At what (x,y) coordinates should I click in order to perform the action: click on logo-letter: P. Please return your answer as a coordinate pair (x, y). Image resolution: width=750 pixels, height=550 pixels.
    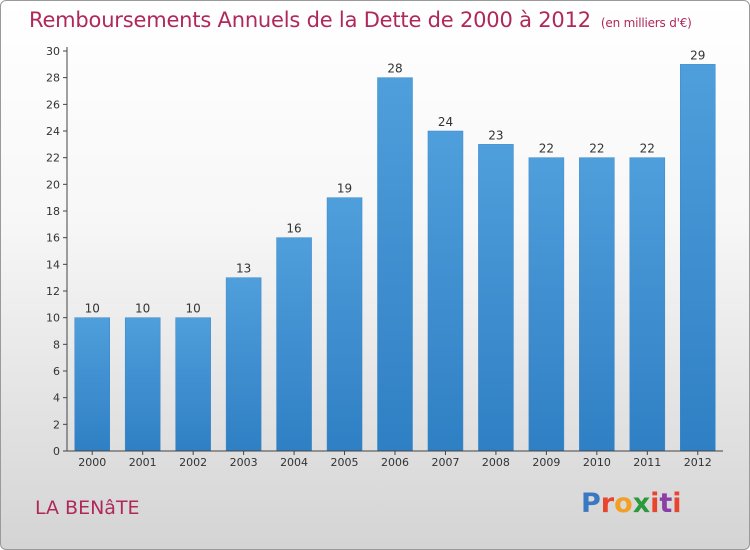
    Looking at the image, I should click on (591, 503).